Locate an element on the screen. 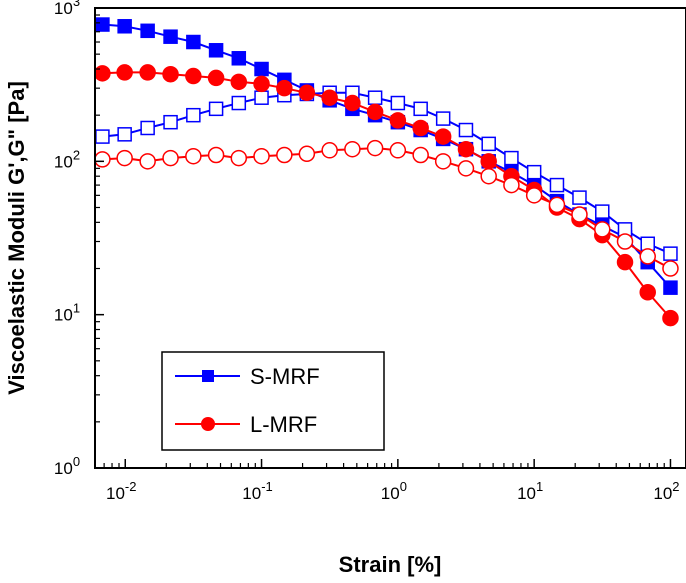 The image size is (686, 583). x-tick-label: 10⁻² is located at coordinates (121, 491).